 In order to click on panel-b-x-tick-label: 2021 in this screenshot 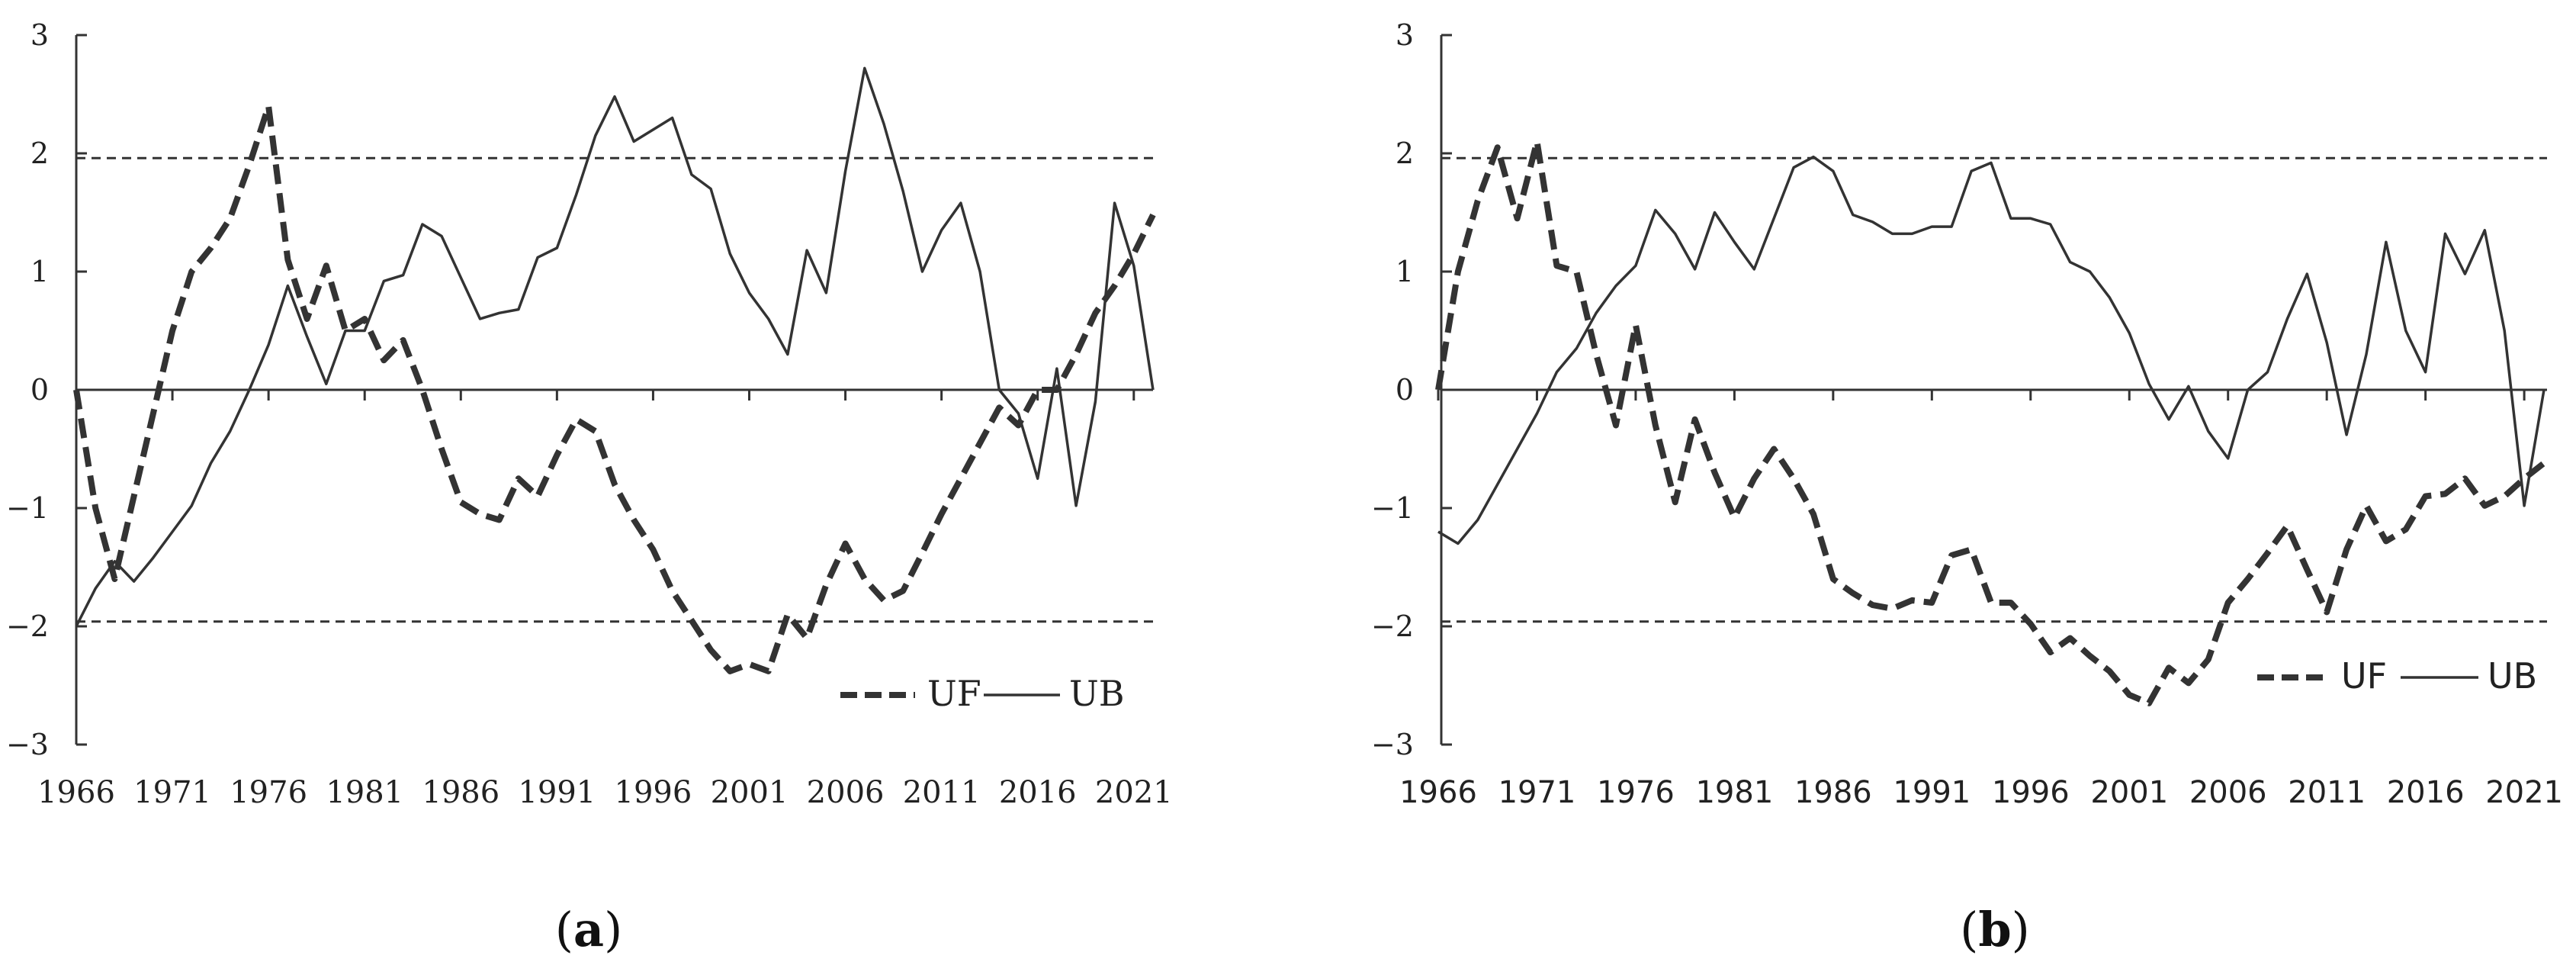, I will do `click(2524, 792)`.